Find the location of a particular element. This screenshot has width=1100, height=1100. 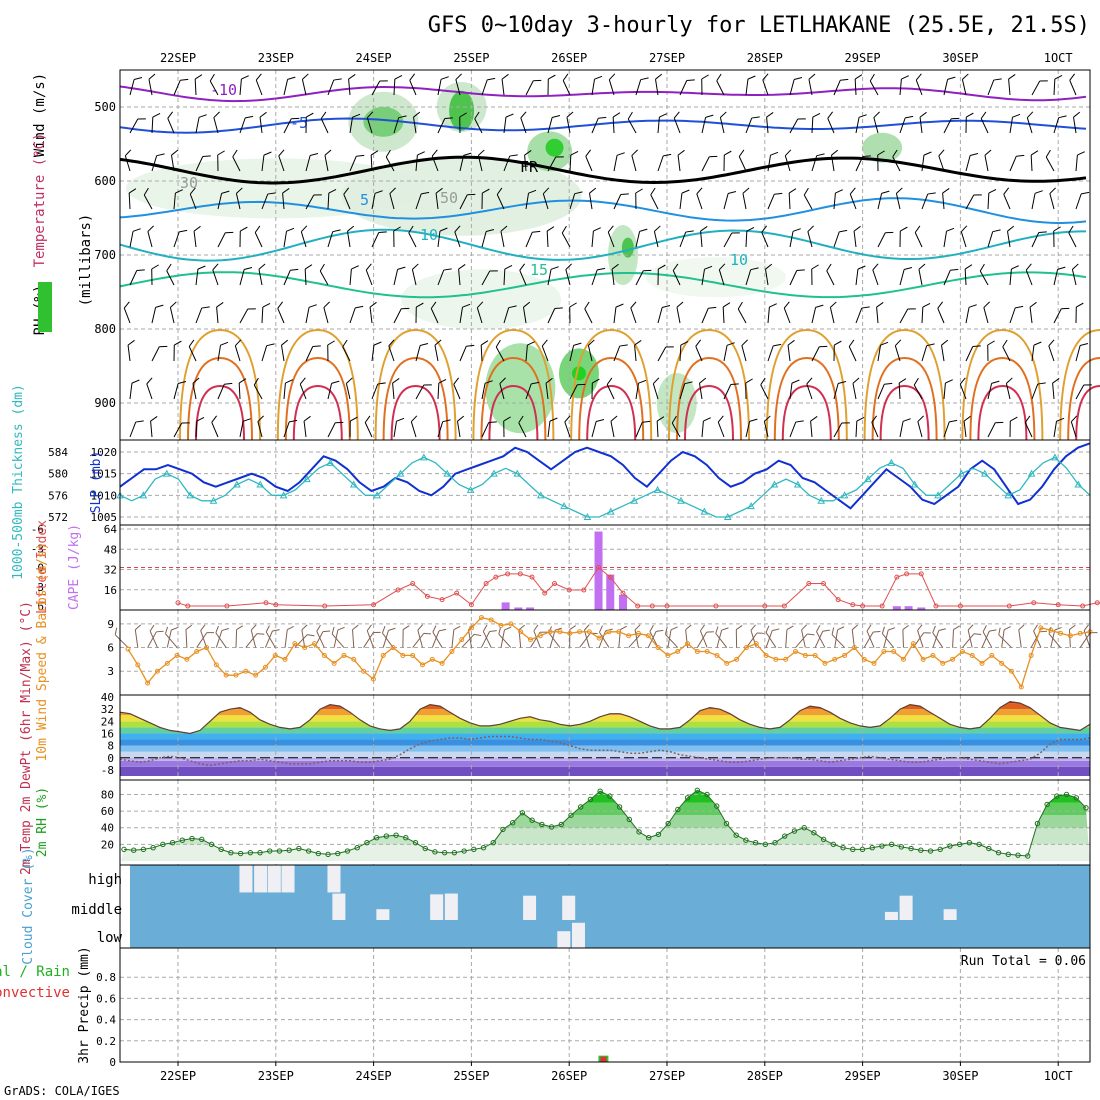

cloud-level-label: middle is located at coordinates (96, 910).